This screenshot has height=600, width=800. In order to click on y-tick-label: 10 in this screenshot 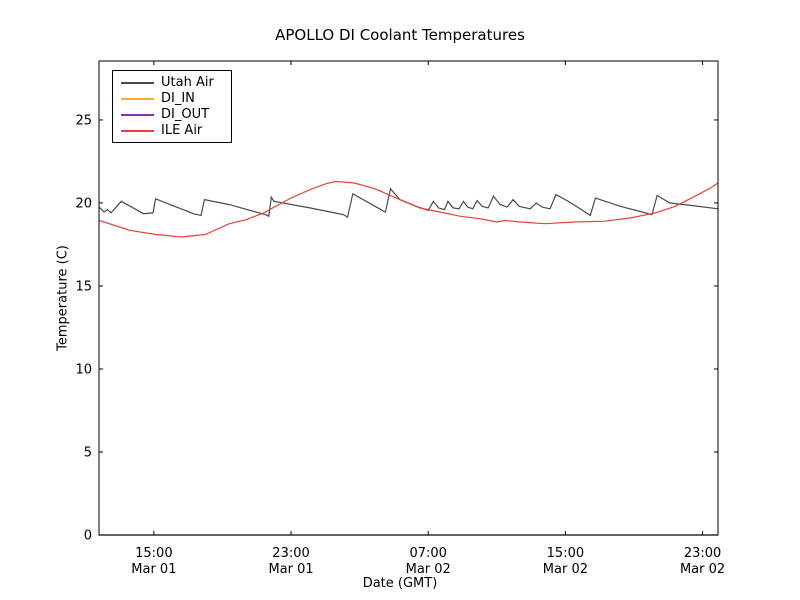, I will do `click(83, 369)`.